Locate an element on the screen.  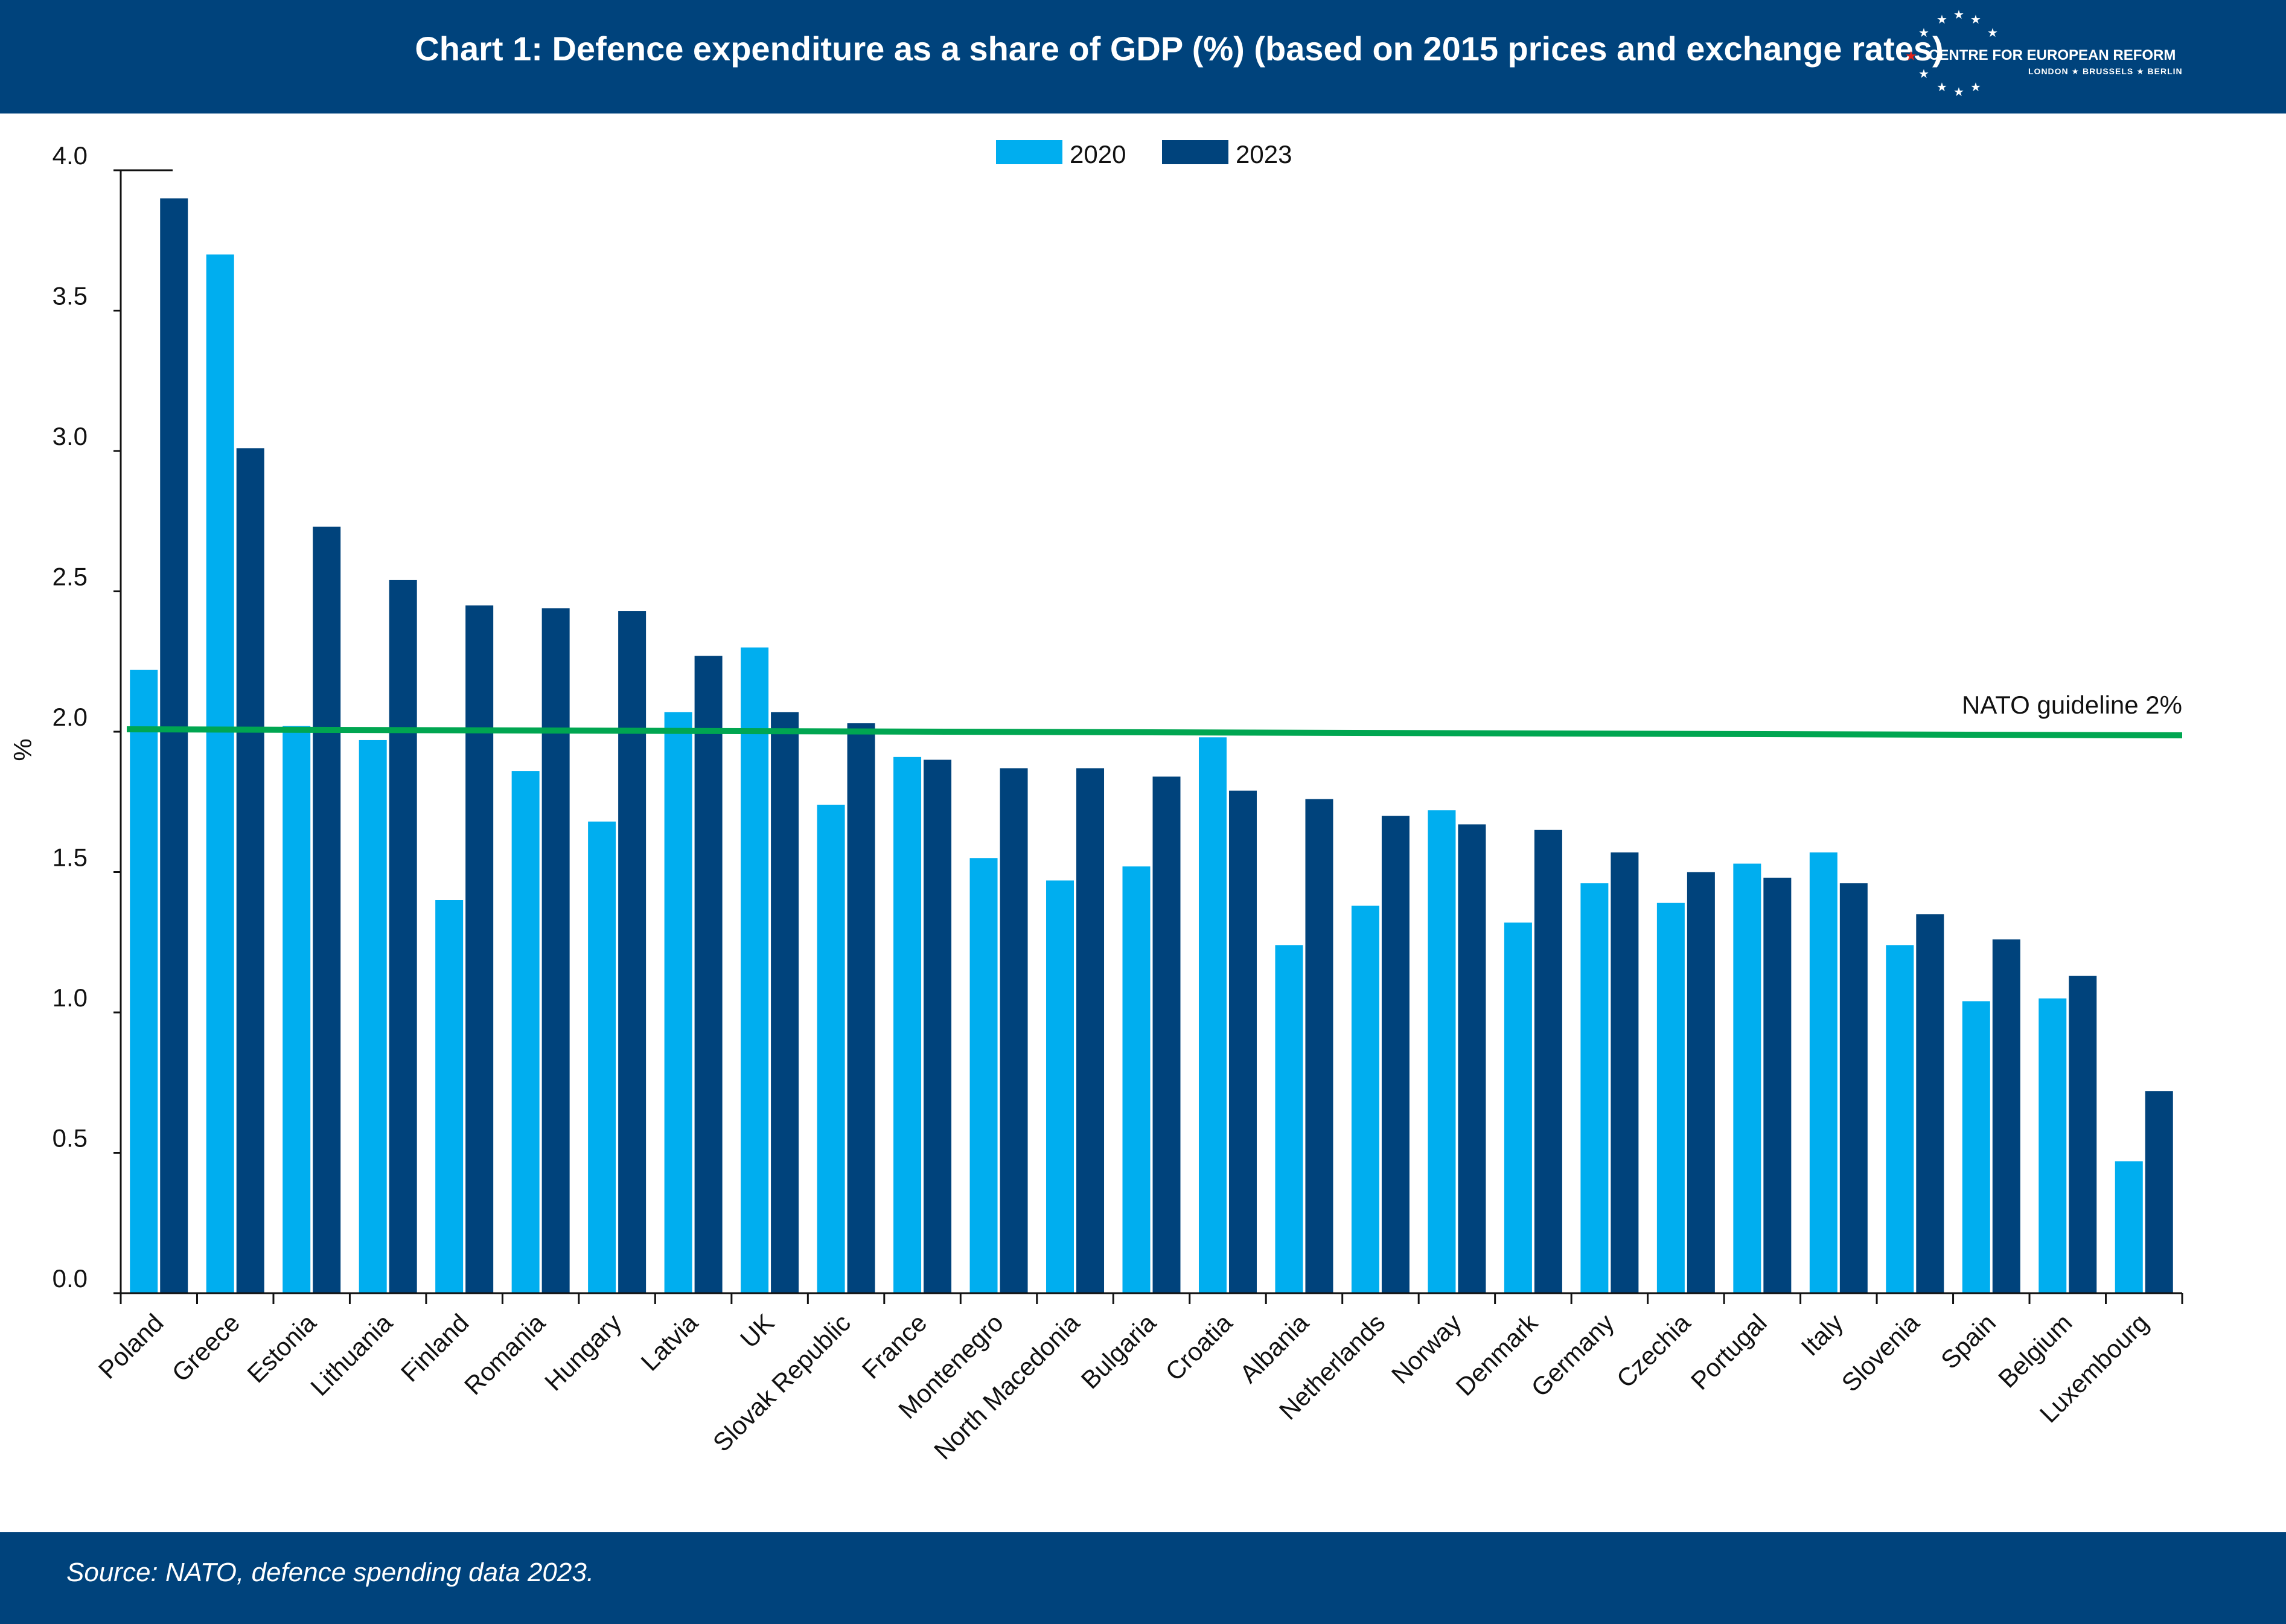
bar-2020-croatia is located at coordinates (1212, 1015).